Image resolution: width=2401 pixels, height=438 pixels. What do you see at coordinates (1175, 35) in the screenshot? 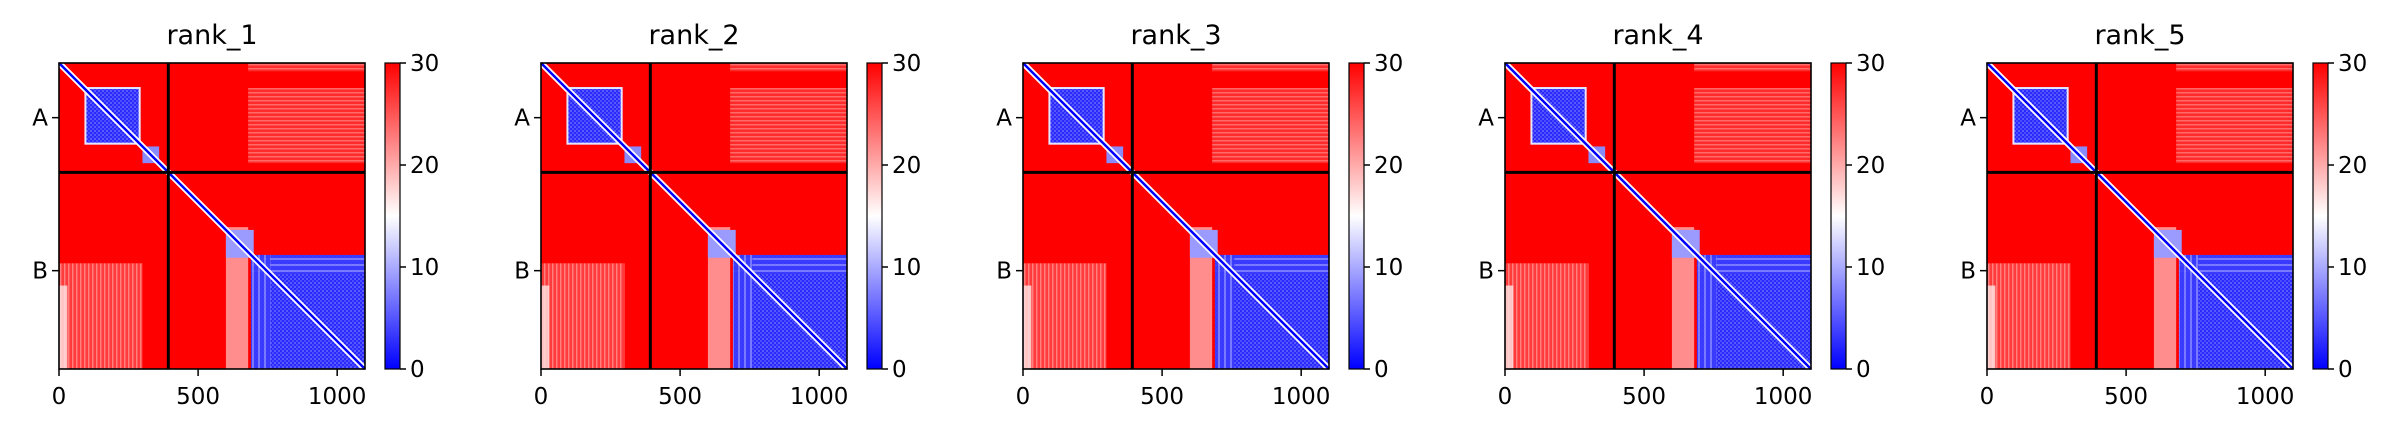
I see `panel-title: rank_3` at bounding box center [1175, 35].